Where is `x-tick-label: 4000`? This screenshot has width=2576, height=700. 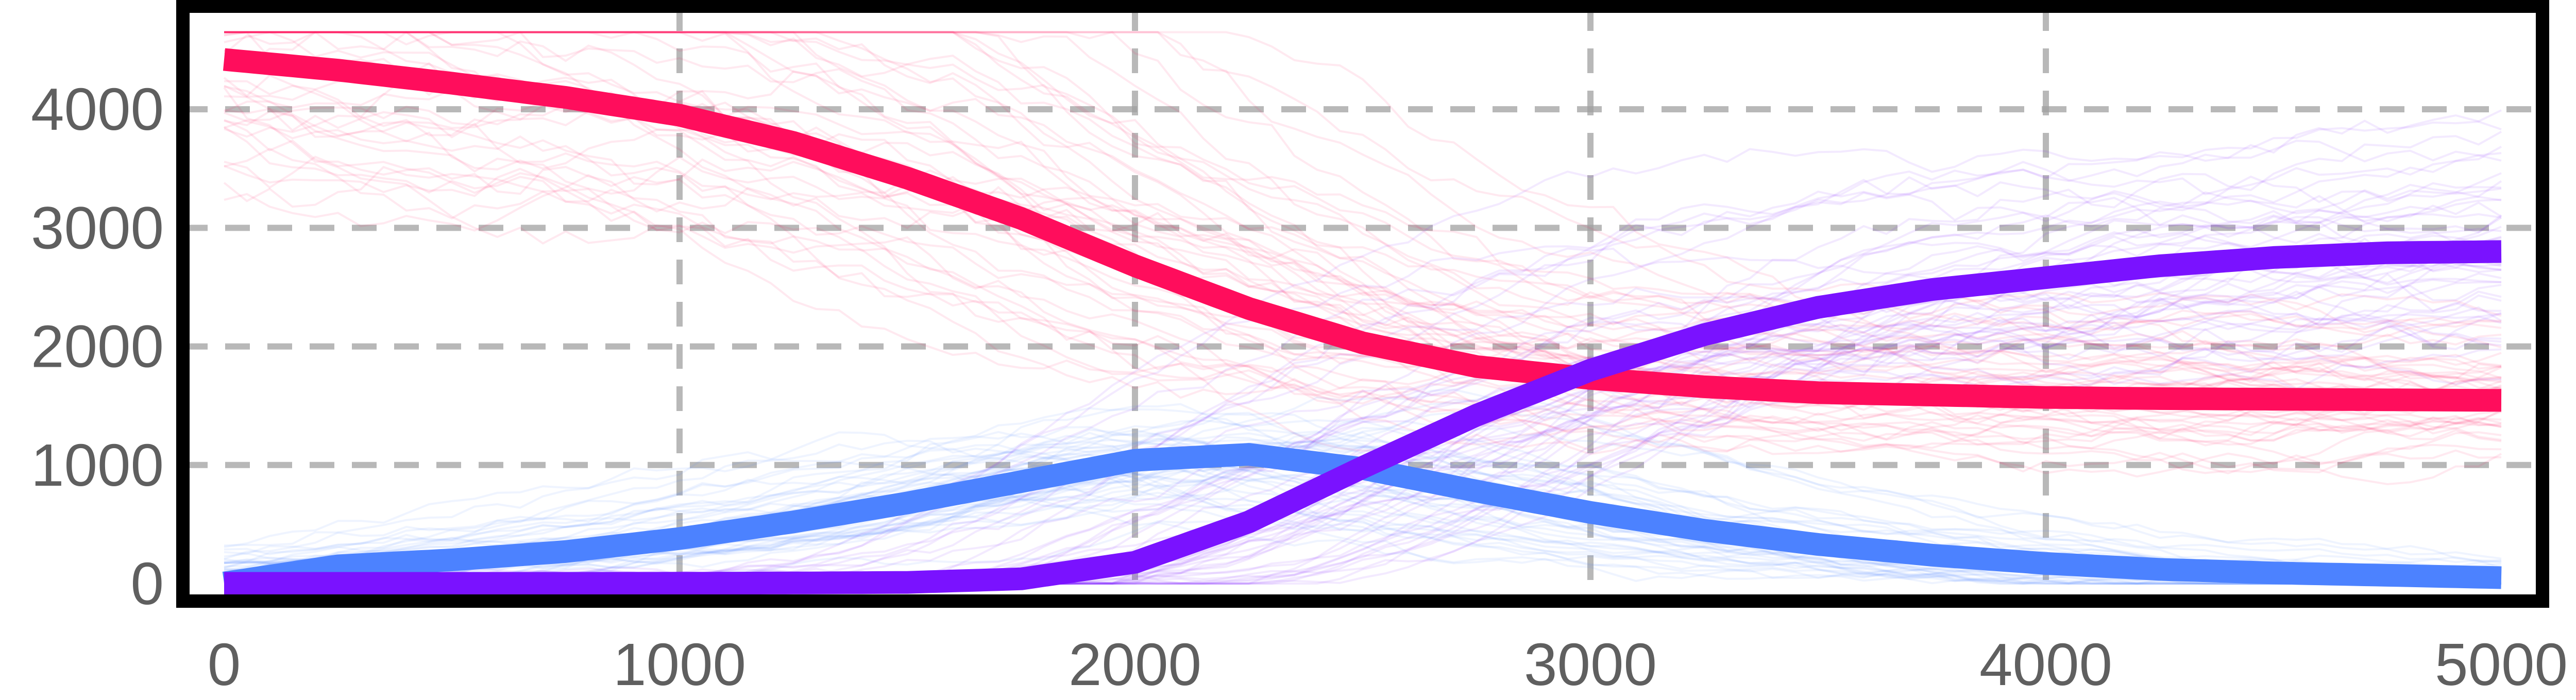
x-tick-label: 4000 is located at coordinates (2045, 664).